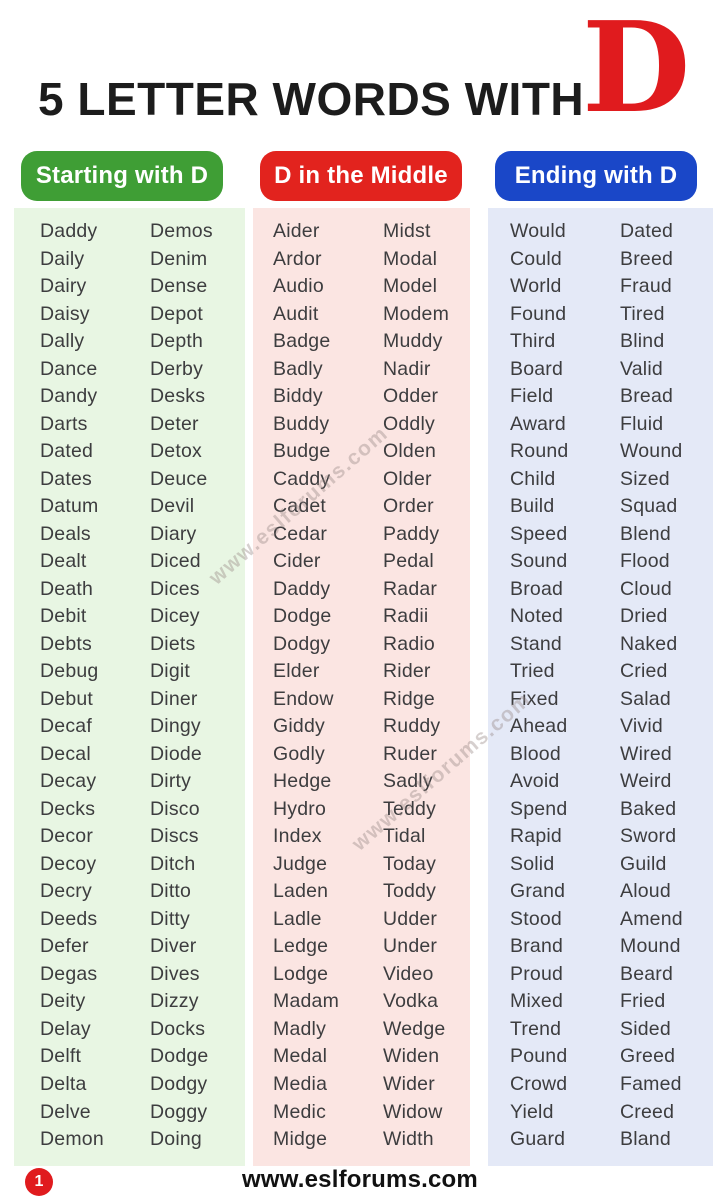  What do you see at coordinates (409, 423) in the screenshot?
I see `word-item: Oddly` at bounding box center [409, 423].